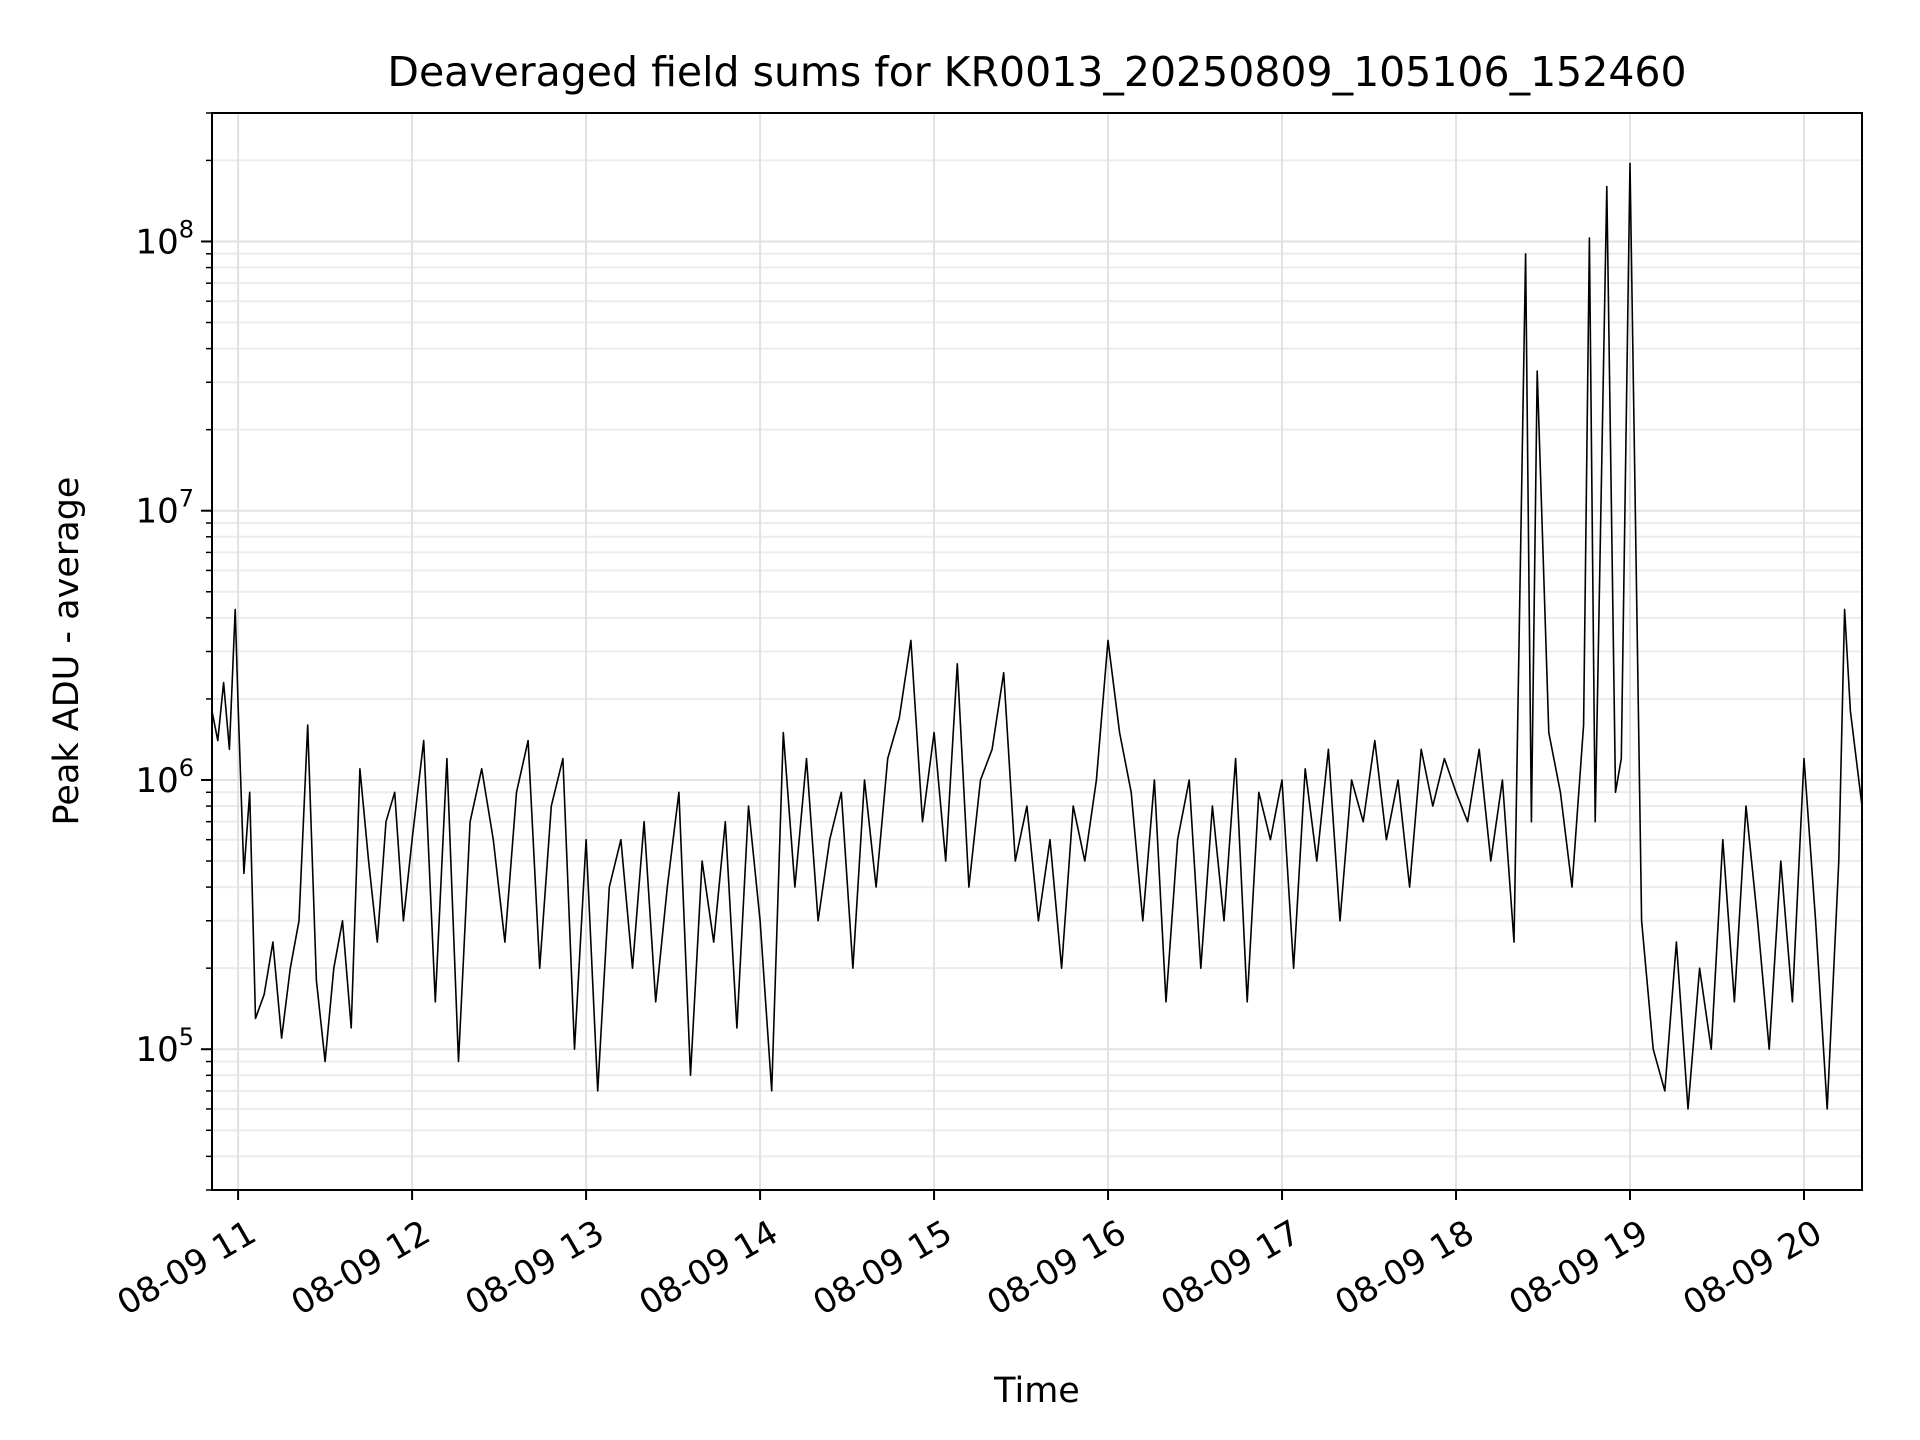 This screenshot has height=1440, width=1920. What do you see at coordinates (186, 768) in the screenshot?
I see `y-tick-label-exponent: 6` at bounding box center [186, 768].